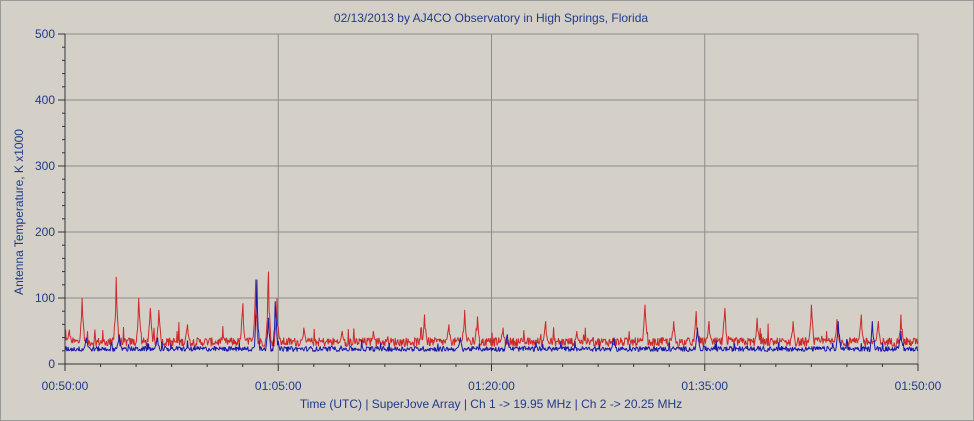 The width and height of the screenshot is (974, 421). What do you see at coordinates (45, 298) in the screenshot?
I see `y-tick-label: 100` at bounding box center [45, 298].